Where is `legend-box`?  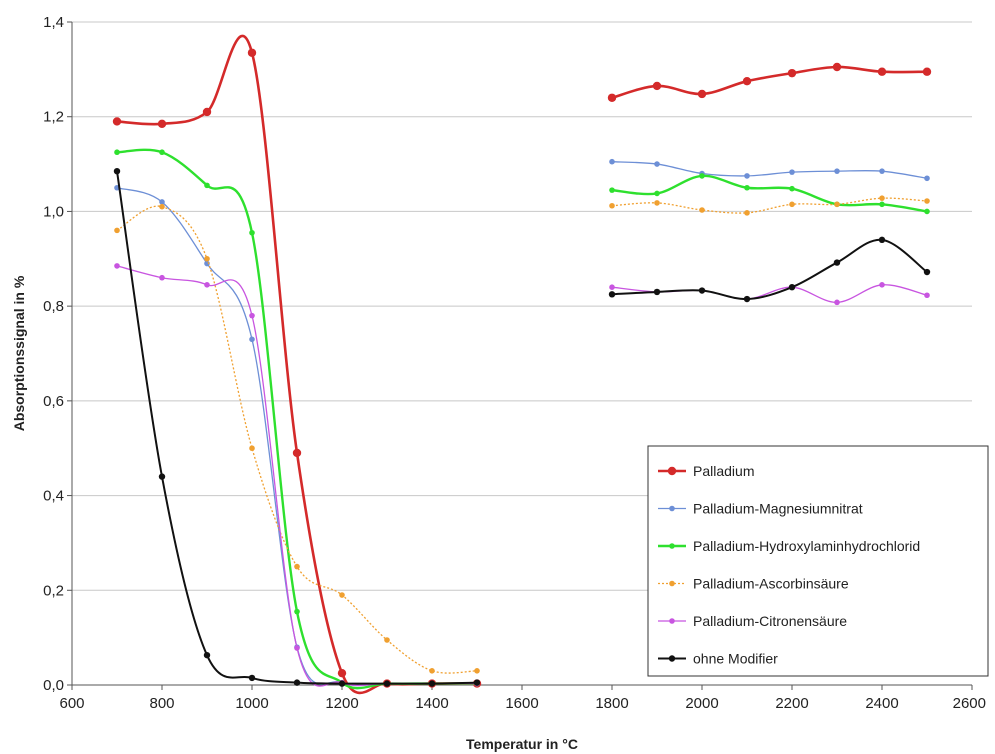
legend-box is located at coordinates (818, 561).